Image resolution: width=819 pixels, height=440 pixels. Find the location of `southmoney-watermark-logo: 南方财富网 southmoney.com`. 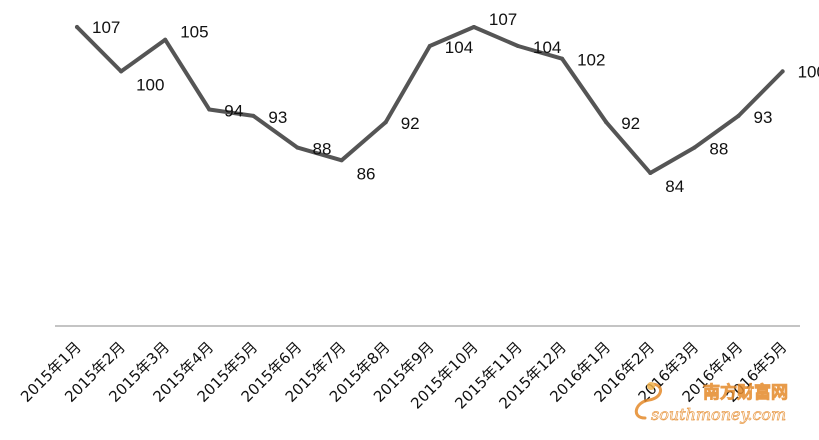

southmoney-watermark-logo: 南方财富网 southmoney.com is located at coordinates (711, 403).